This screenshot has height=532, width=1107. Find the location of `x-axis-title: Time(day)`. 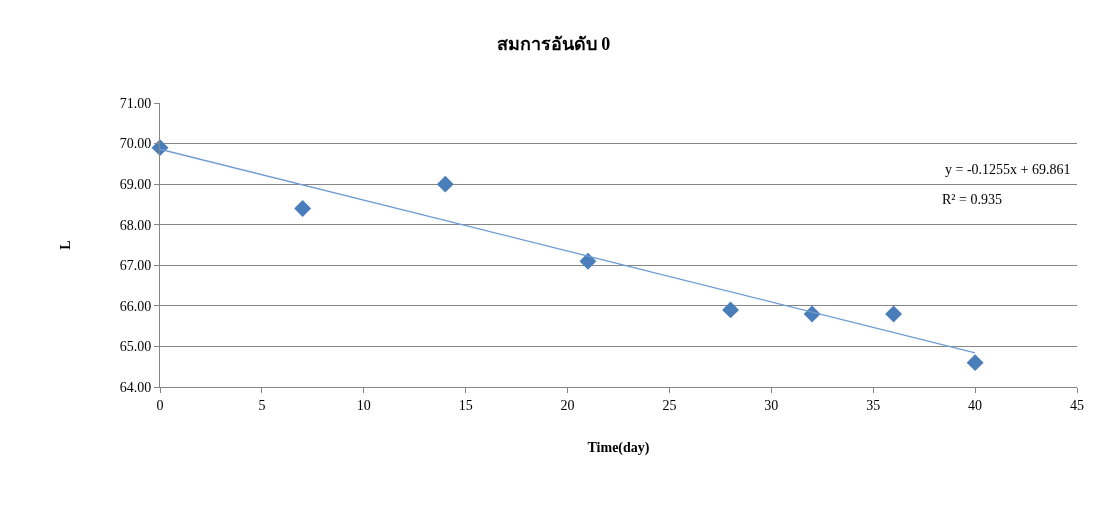

x-axis-title: Time(day) is located at coordinates (618, 448).